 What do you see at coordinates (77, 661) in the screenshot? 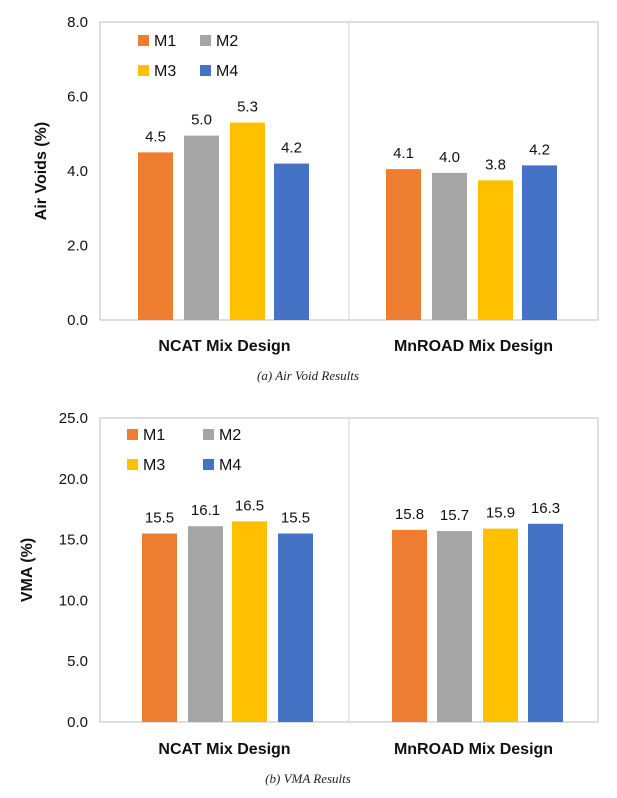
I see `y-tick-label: 5.0` at bounding box center [77, 661].